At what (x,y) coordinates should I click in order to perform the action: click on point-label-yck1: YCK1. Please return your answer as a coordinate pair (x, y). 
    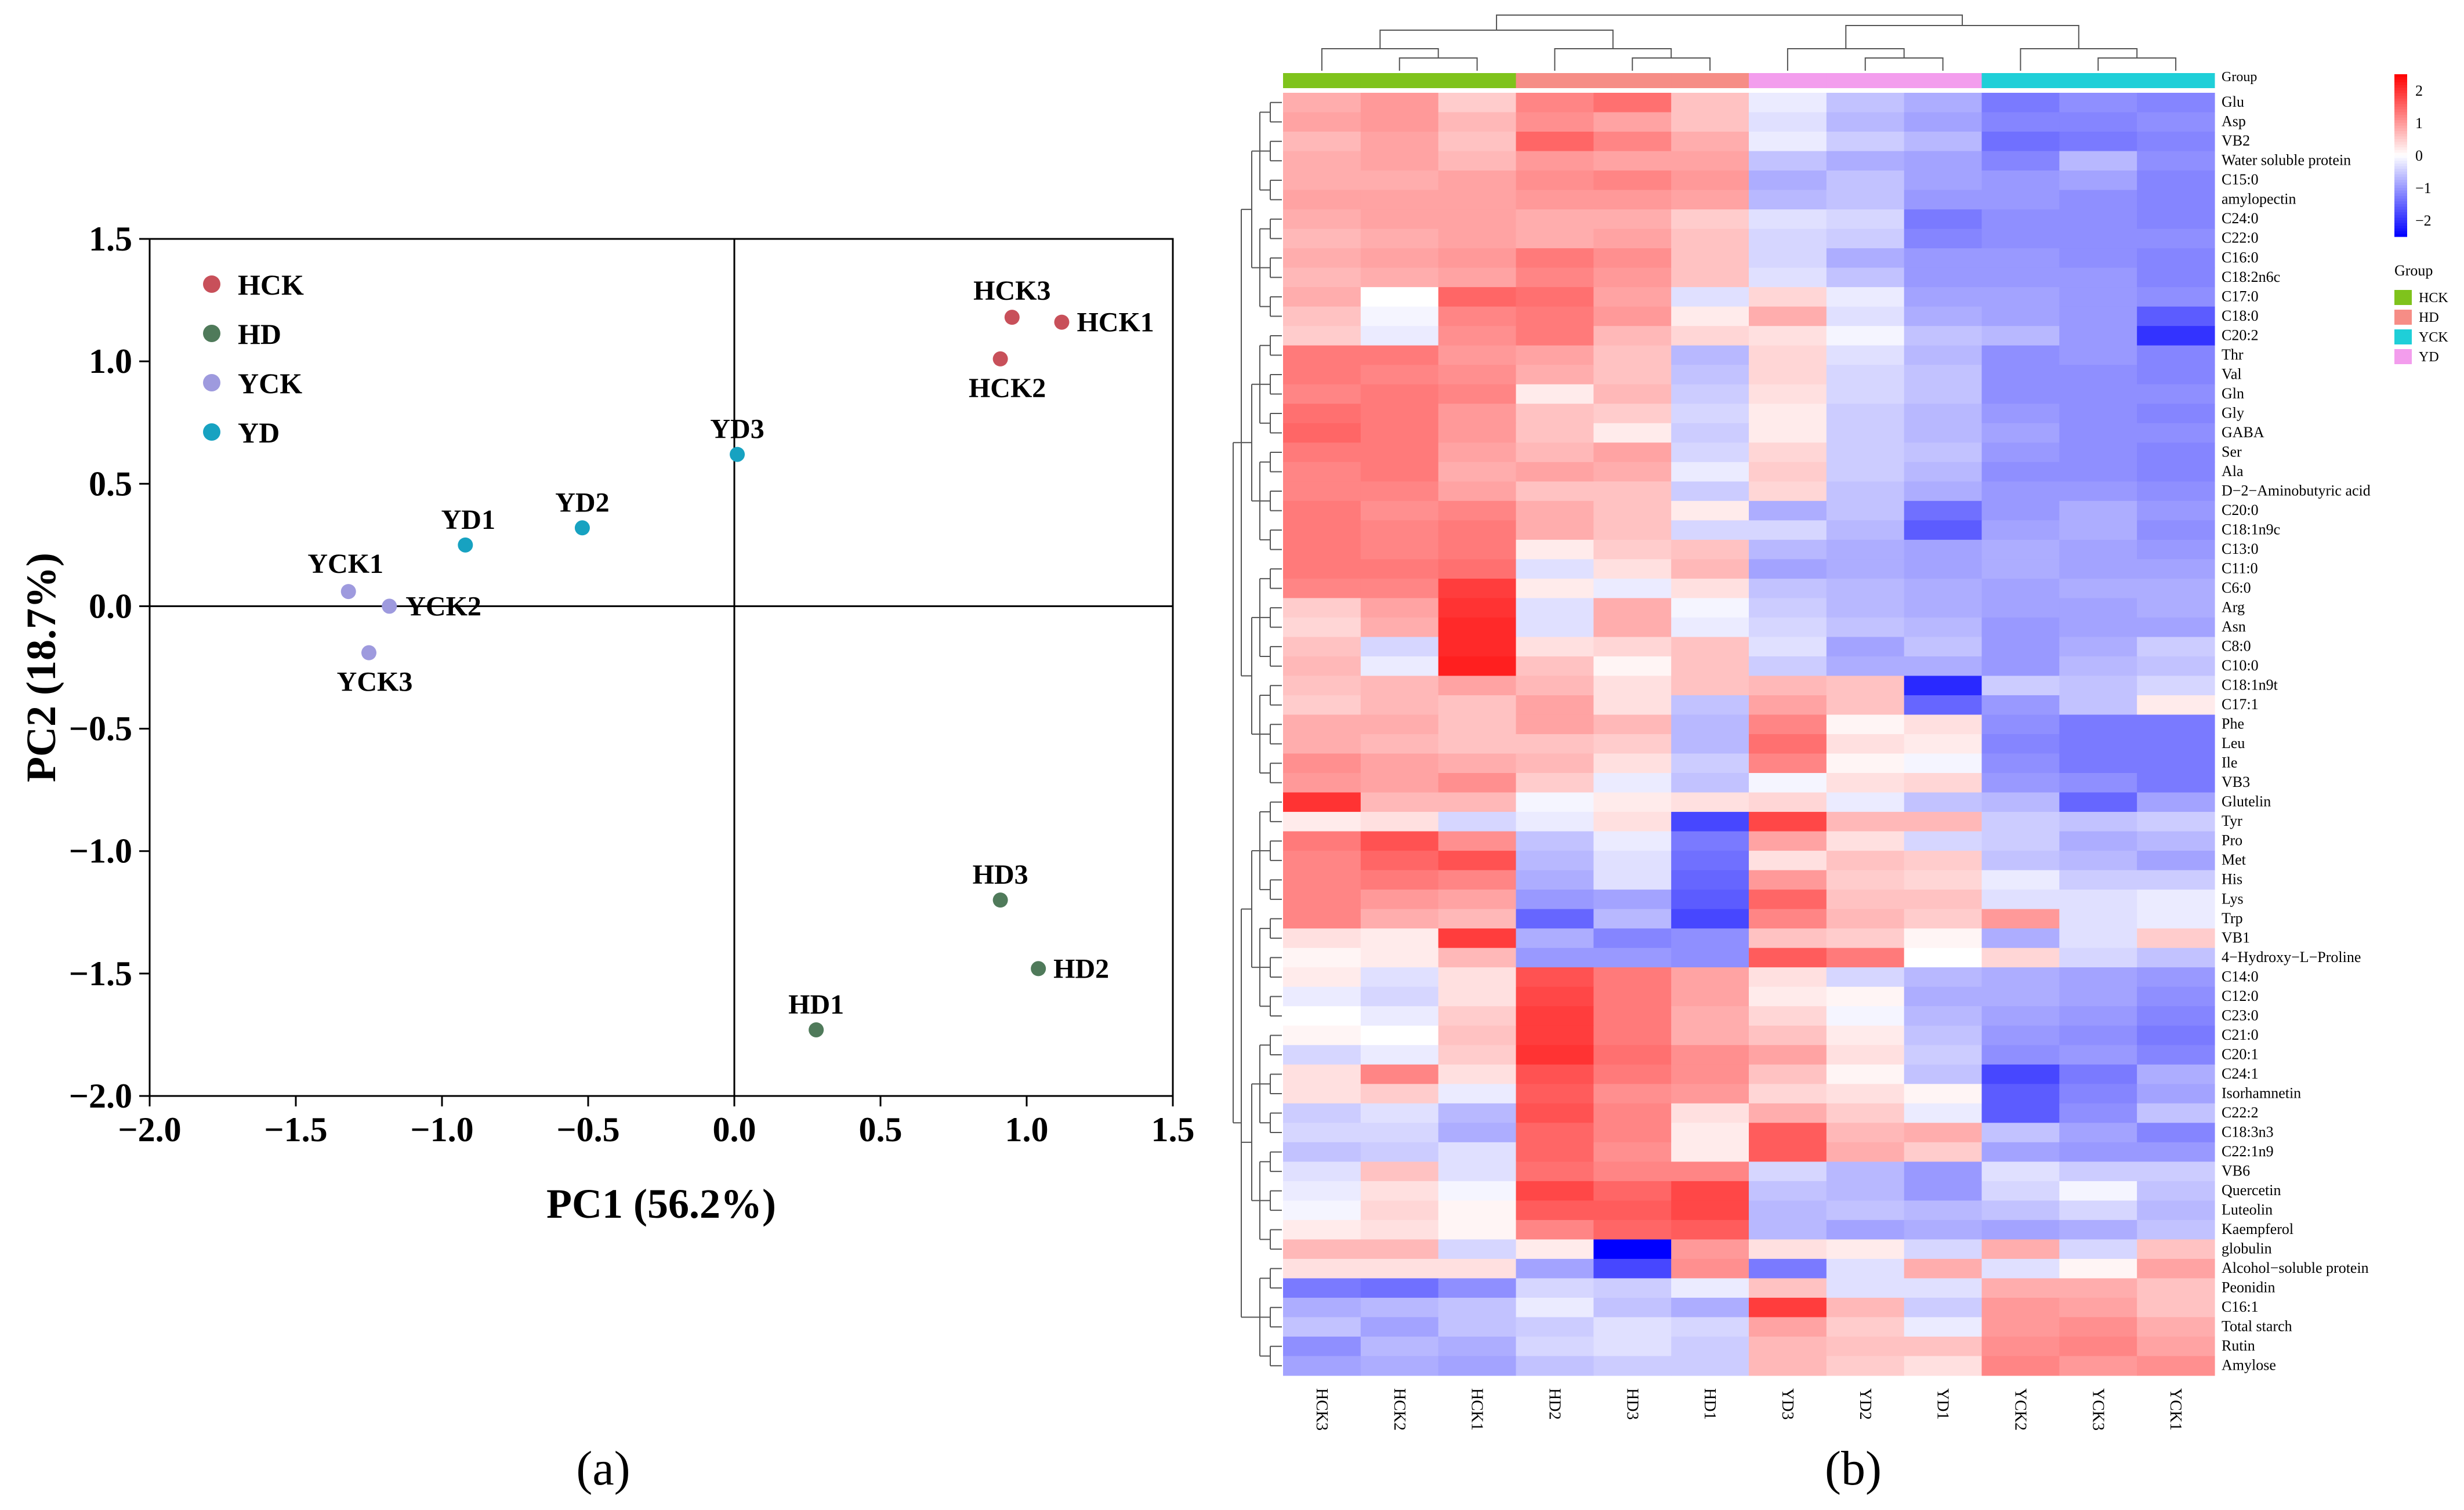
    Looking at the image, I should click on (345, 564).